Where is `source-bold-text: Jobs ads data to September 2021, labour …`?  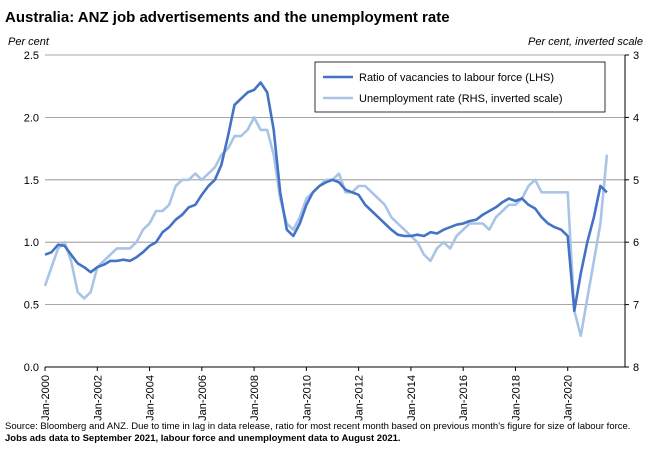 source-bold-text: Jobs ads data to September 2021, labour … is located at coordinates (203, 438).